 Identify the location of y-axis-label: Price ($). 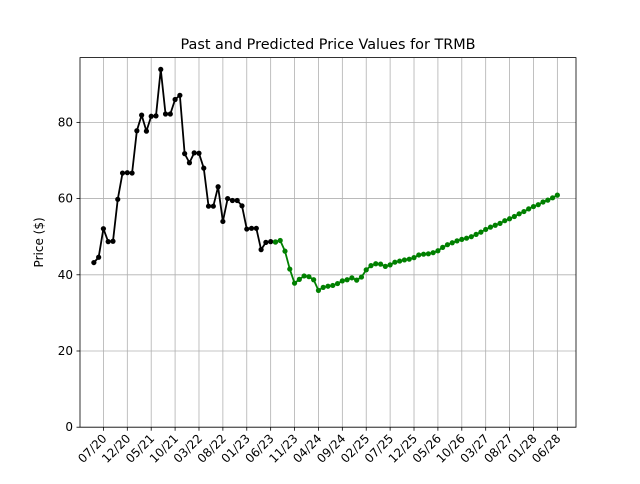
(39, 242).